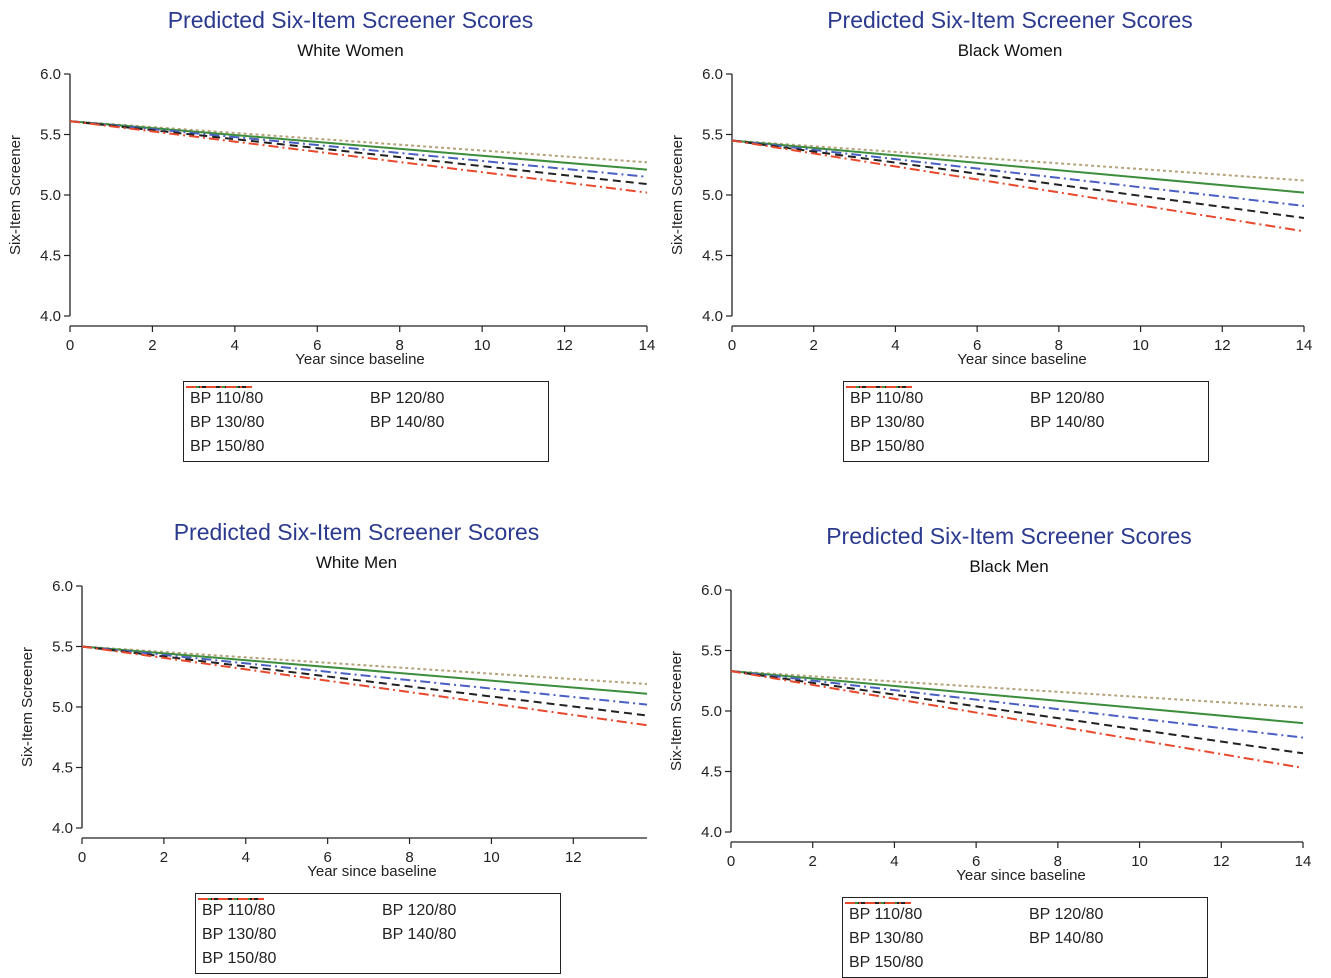 The image size is (1331, 978). Describe the element at coordinates (1008, 566) in the screenshot. I see `chart-subtitle: Black Men` at that location.